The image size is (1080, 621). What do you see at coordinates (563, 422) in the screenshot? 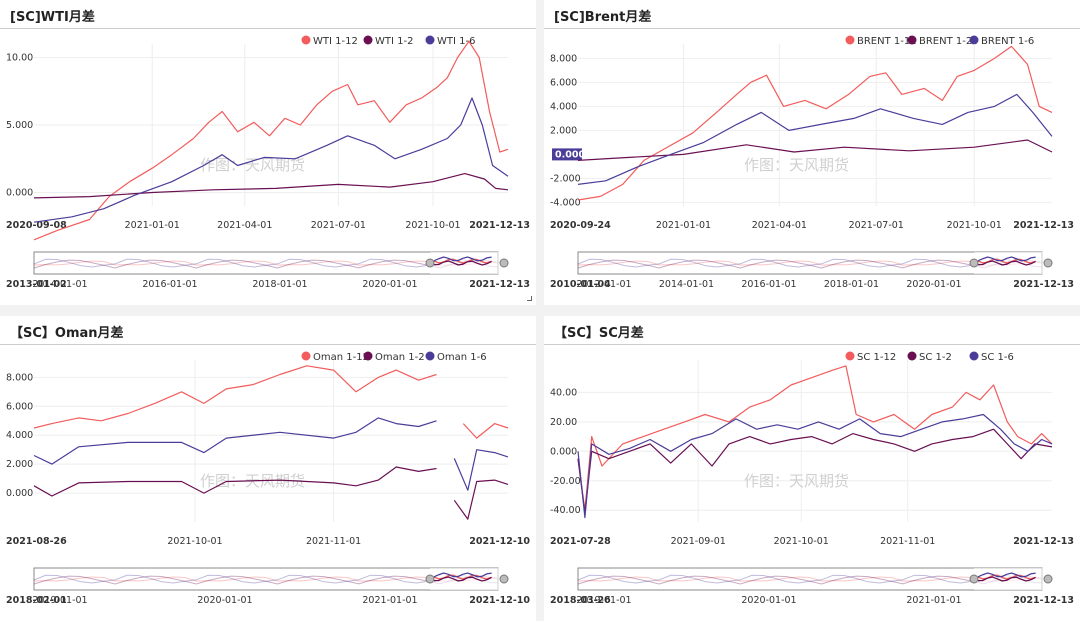
I see `y-tick-label: 20.00` at bounding box center [563, 422].